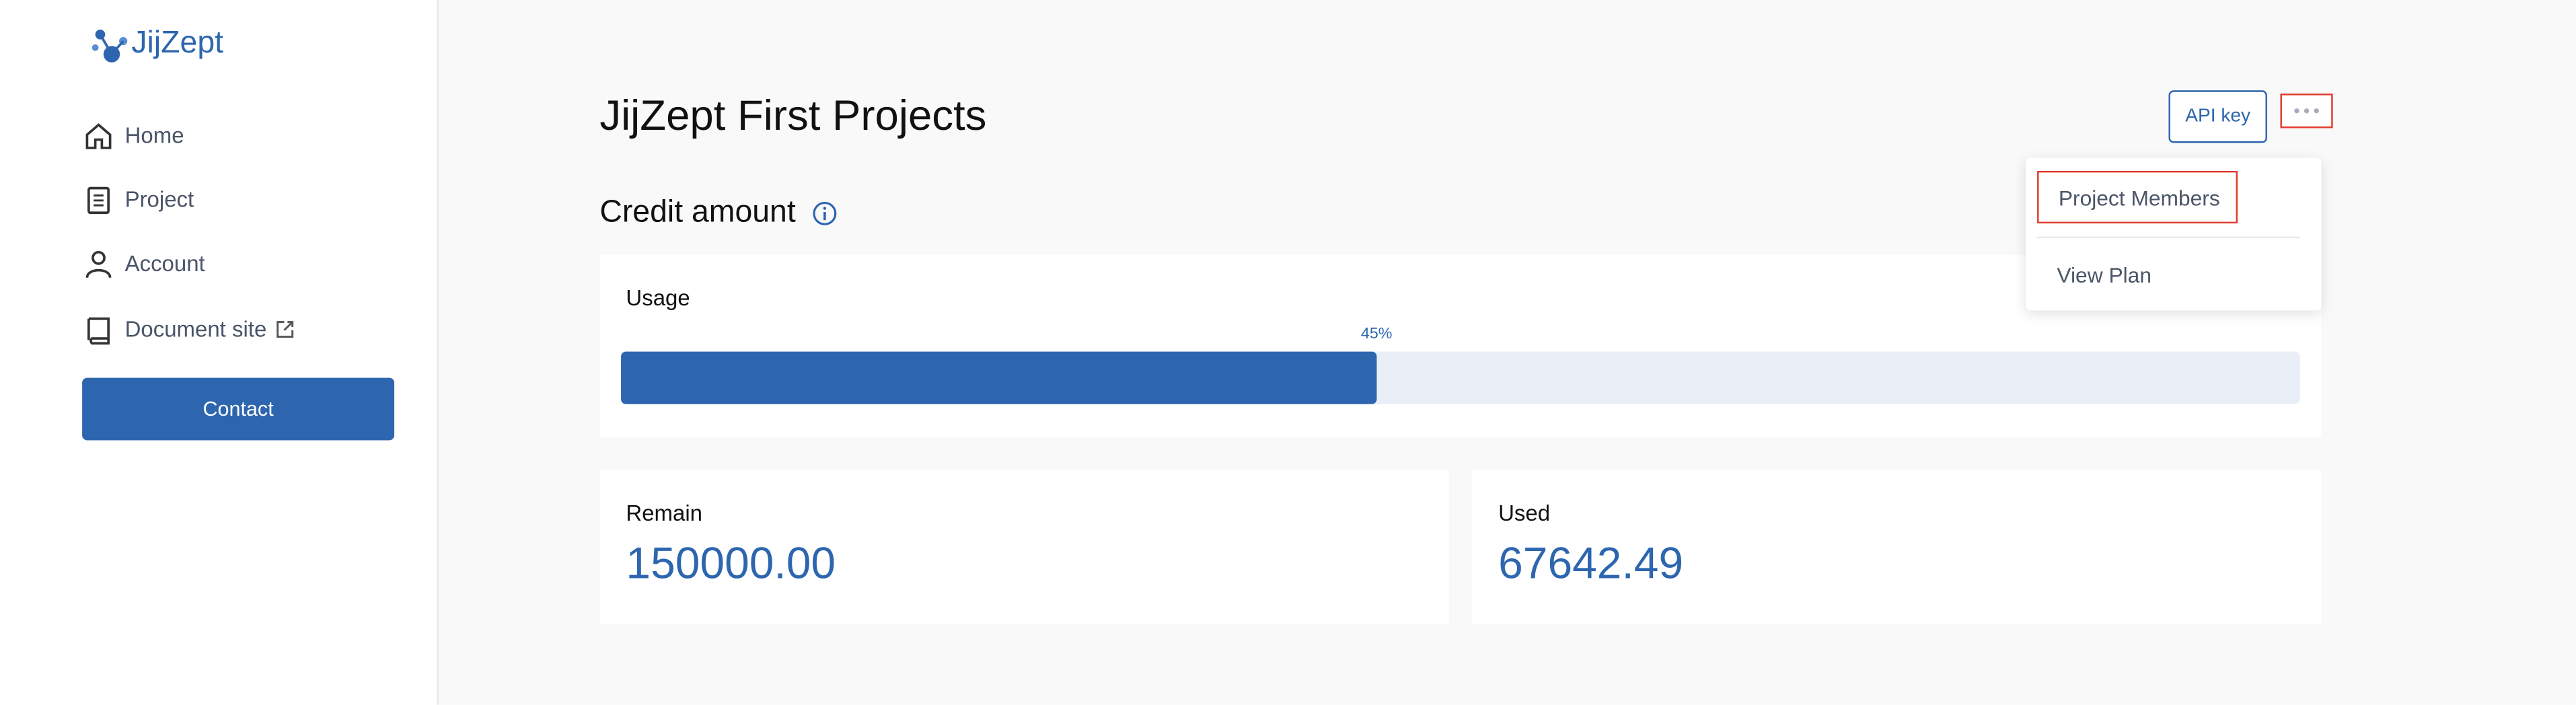 The height and width of the screenshot is (705, 2576). I want to click on home-icon, so click(99, 136).